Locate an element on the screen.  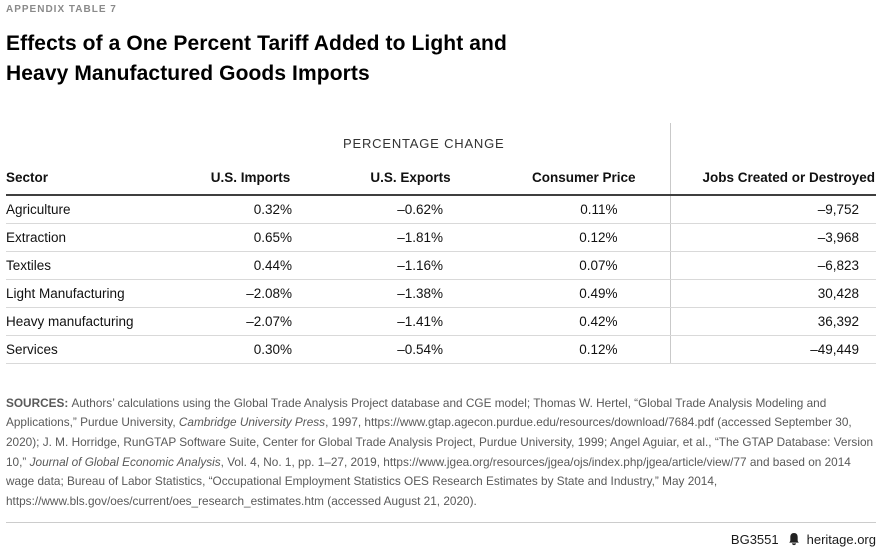
column-header: Sector is located at coordinates (92, 180).